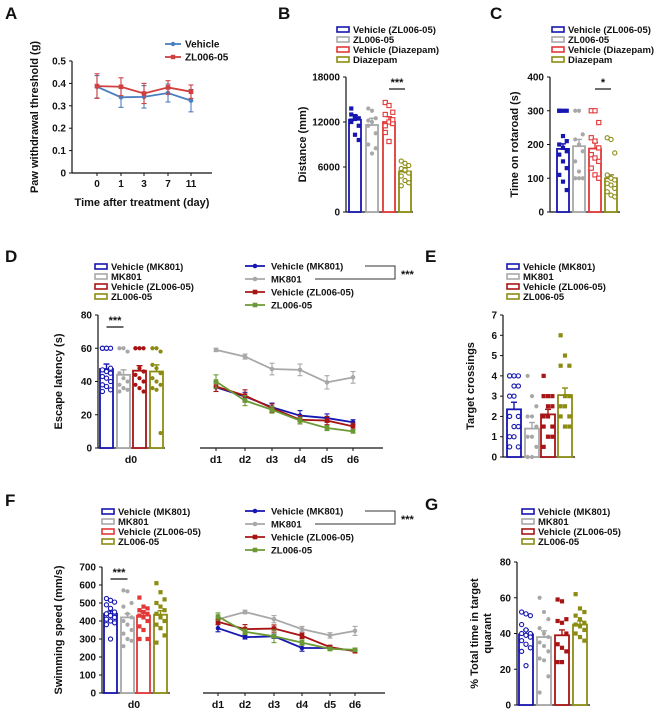  Describe the element at coordinates (11, 13) in the screenshot. I see `panel-label-a: A` at that location.